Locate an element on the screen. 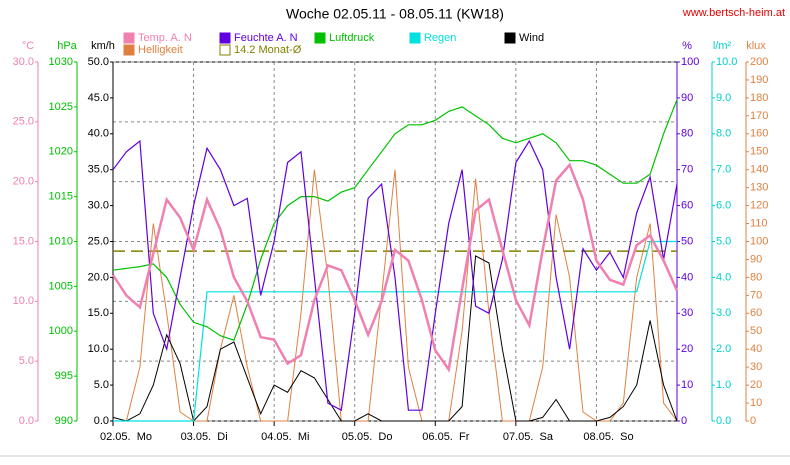  legend-label: Luftdruck is located at coordinates (352, 38).